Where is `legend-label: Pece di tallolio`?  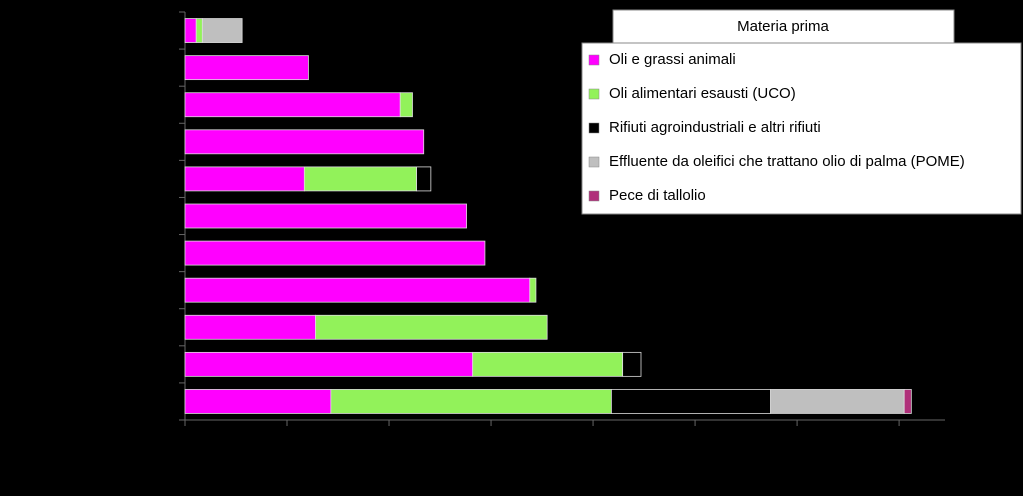
legend-label: Pece di tallolio is located at coordinates (657, 195).